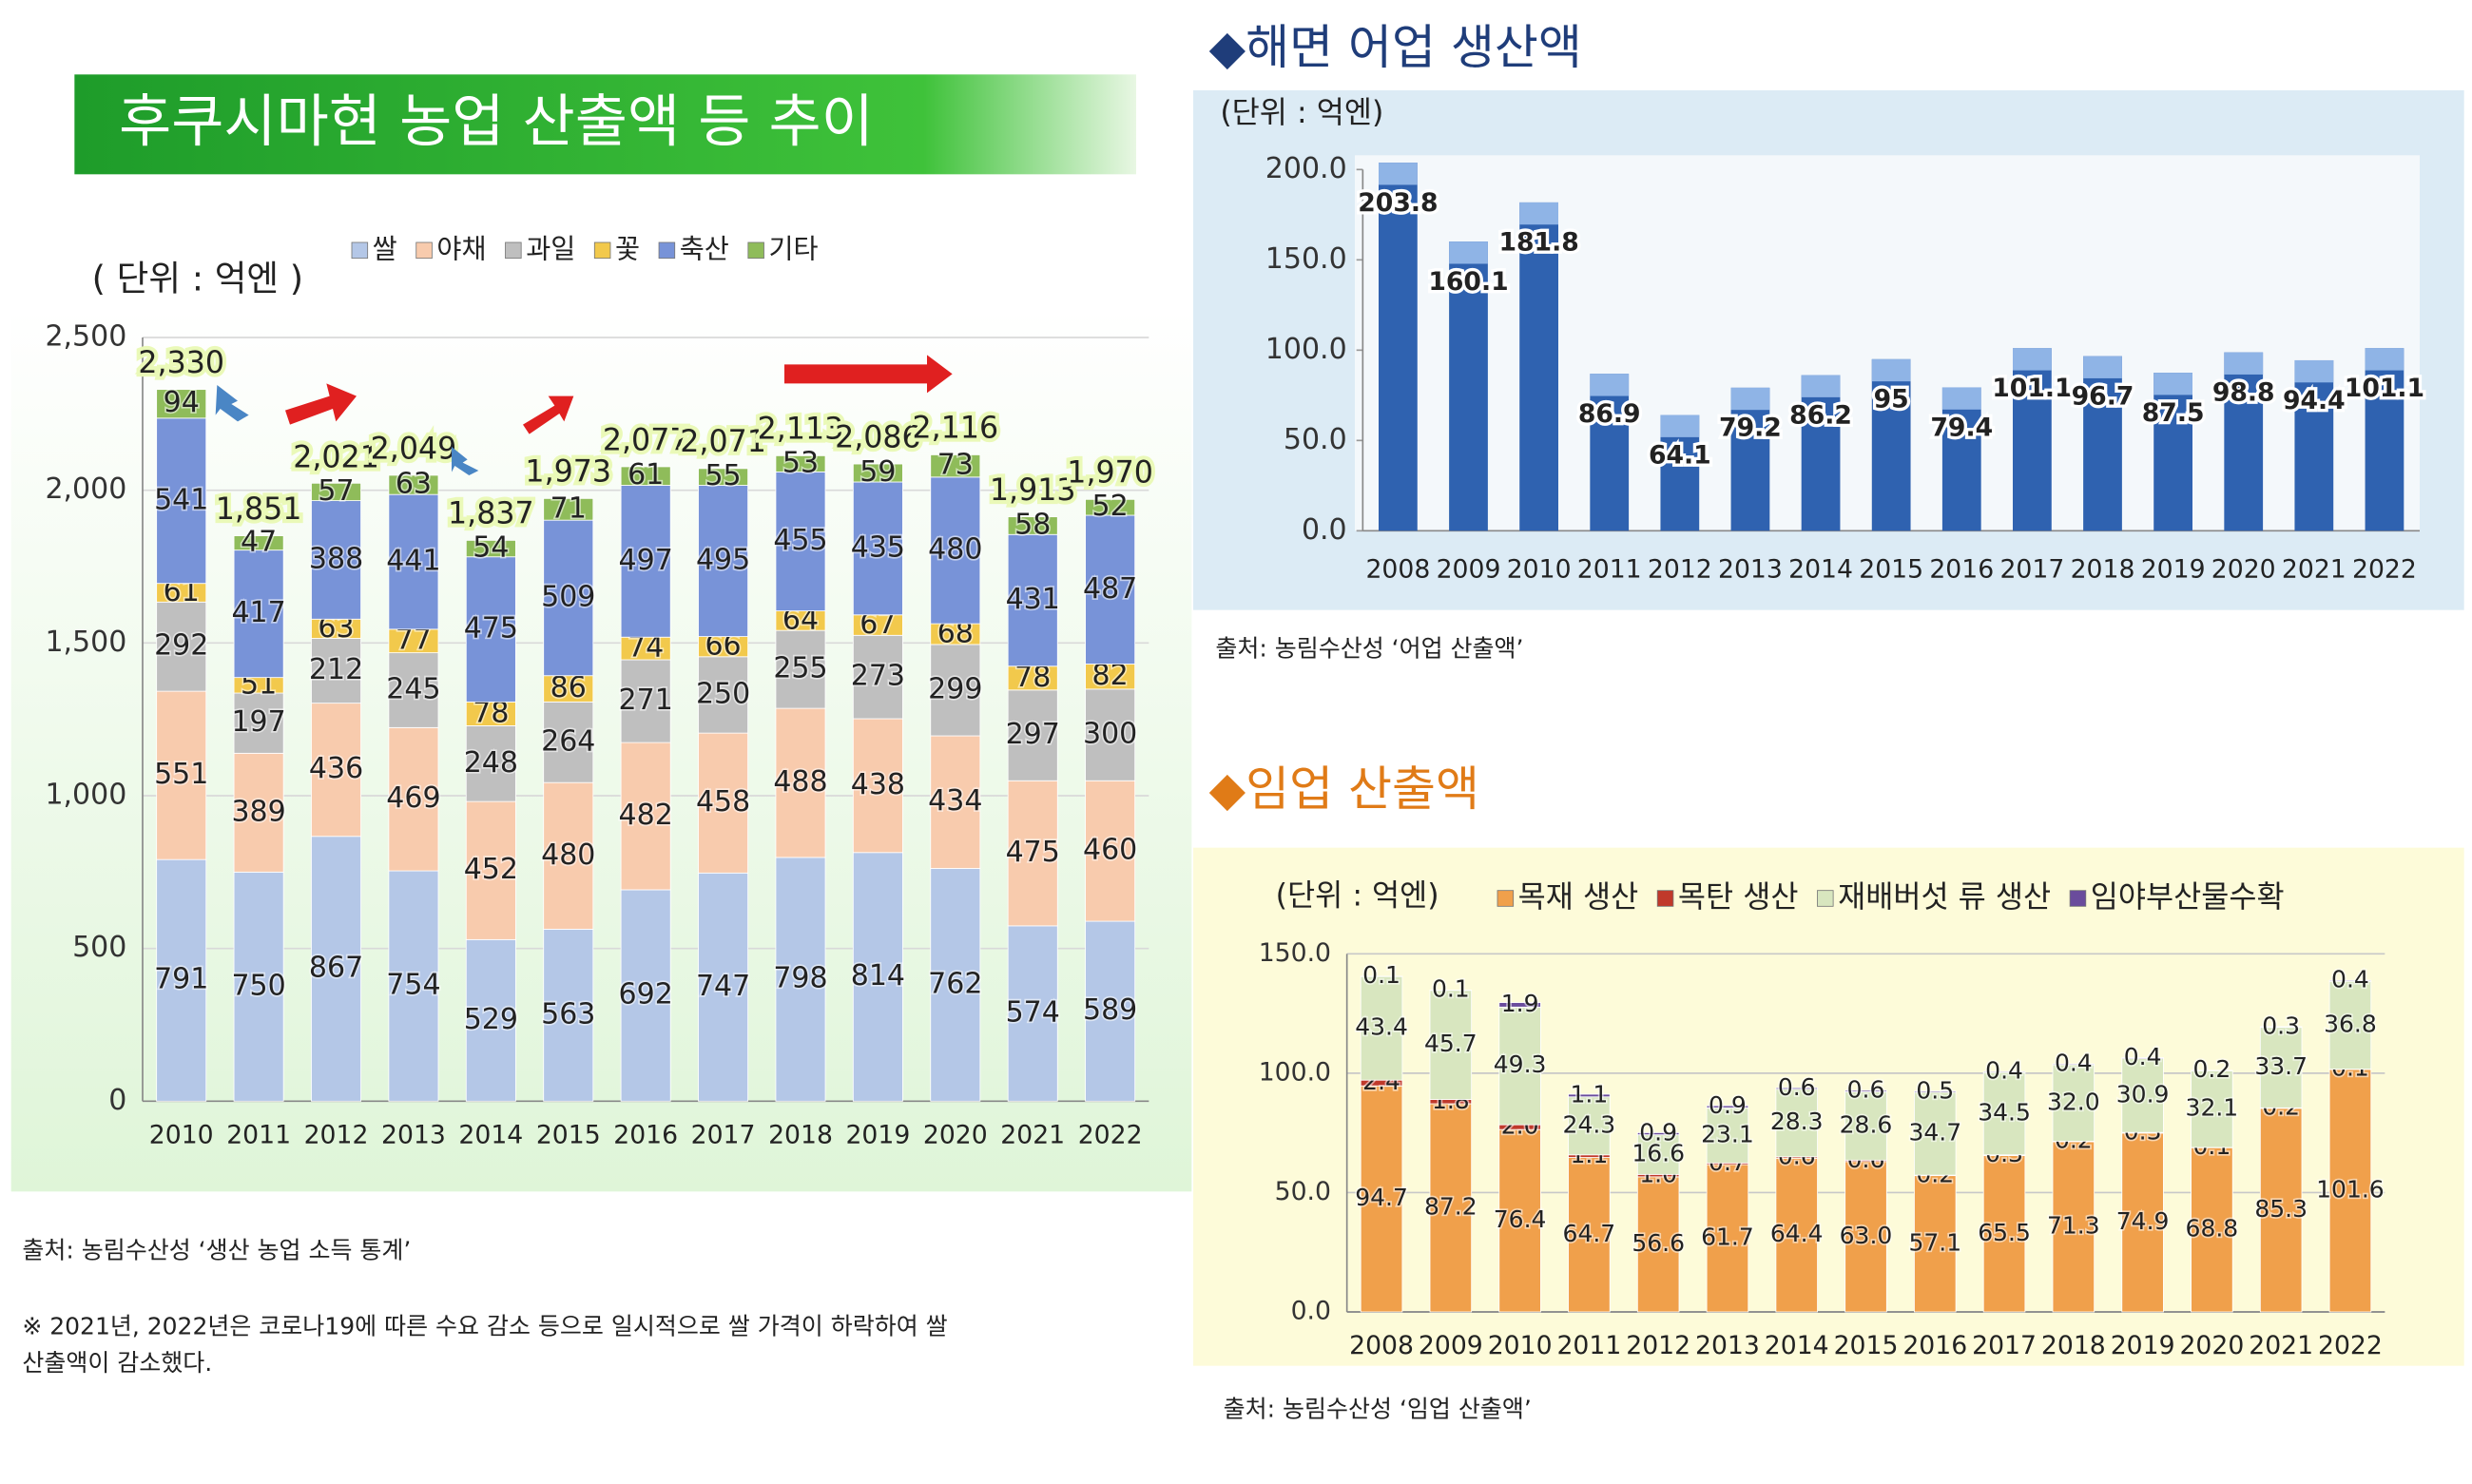  What do you see at coordinates (491, 513) in the screenshot?
I see `total-label: 1,837` at bounding box center [491, 513].